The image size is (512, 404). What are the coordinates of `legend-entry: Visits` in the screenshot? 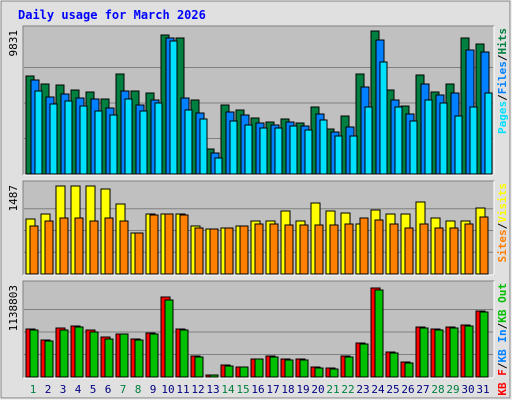 It's located at (502, 203).